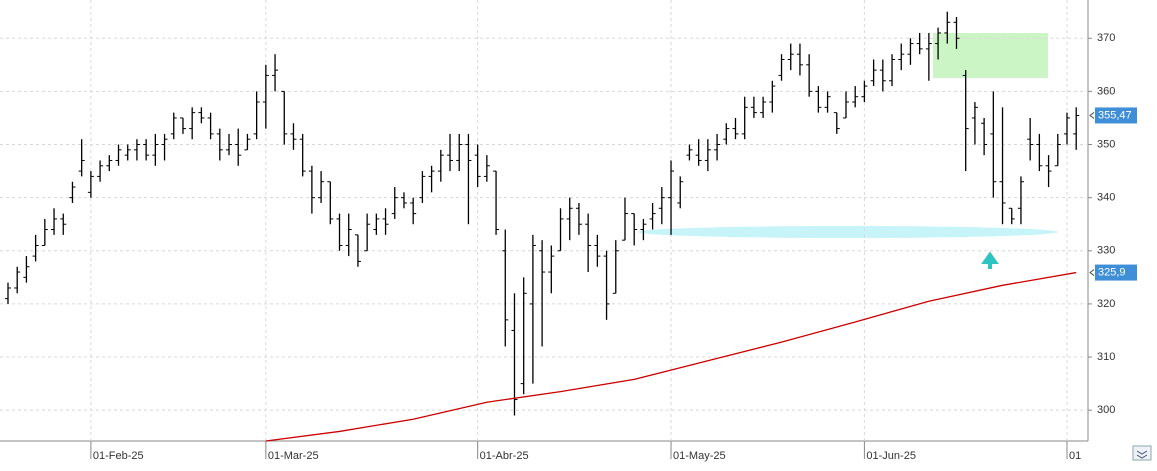  I want to click on support-zone, so click(848, 232).